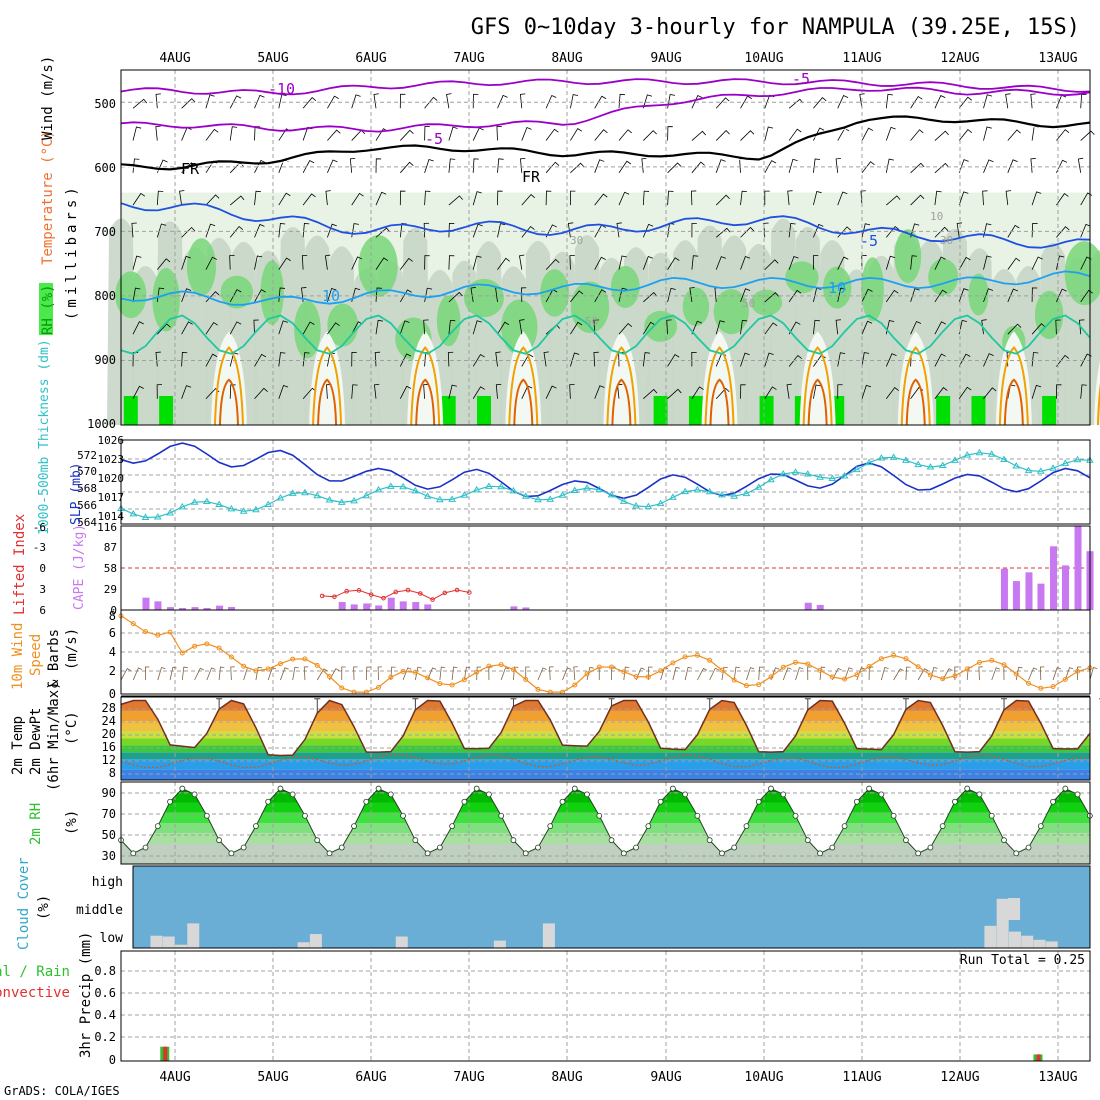  I want to click on li-tick: 6, so click(42, 610).